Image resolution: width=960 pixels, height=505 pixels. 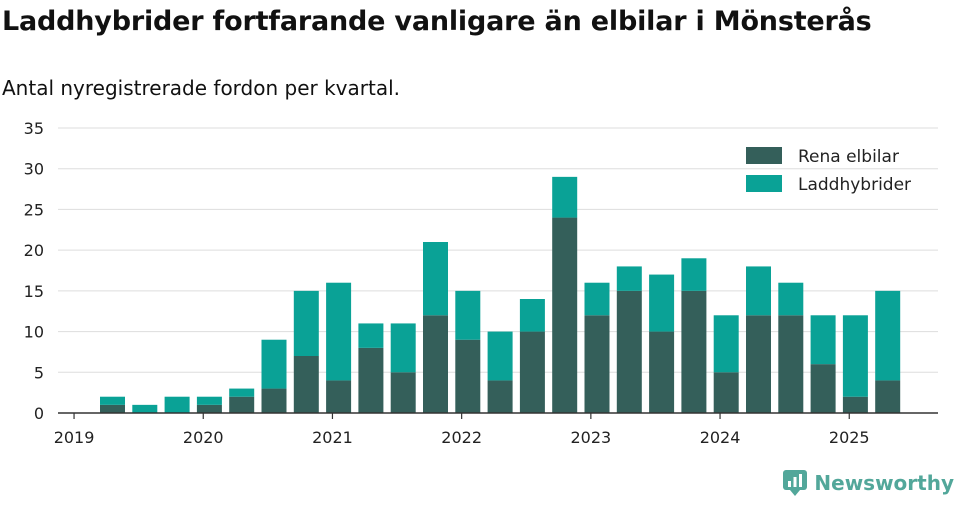 I want to click on newsworthy-logo-icon, so click(x=795, y=483).